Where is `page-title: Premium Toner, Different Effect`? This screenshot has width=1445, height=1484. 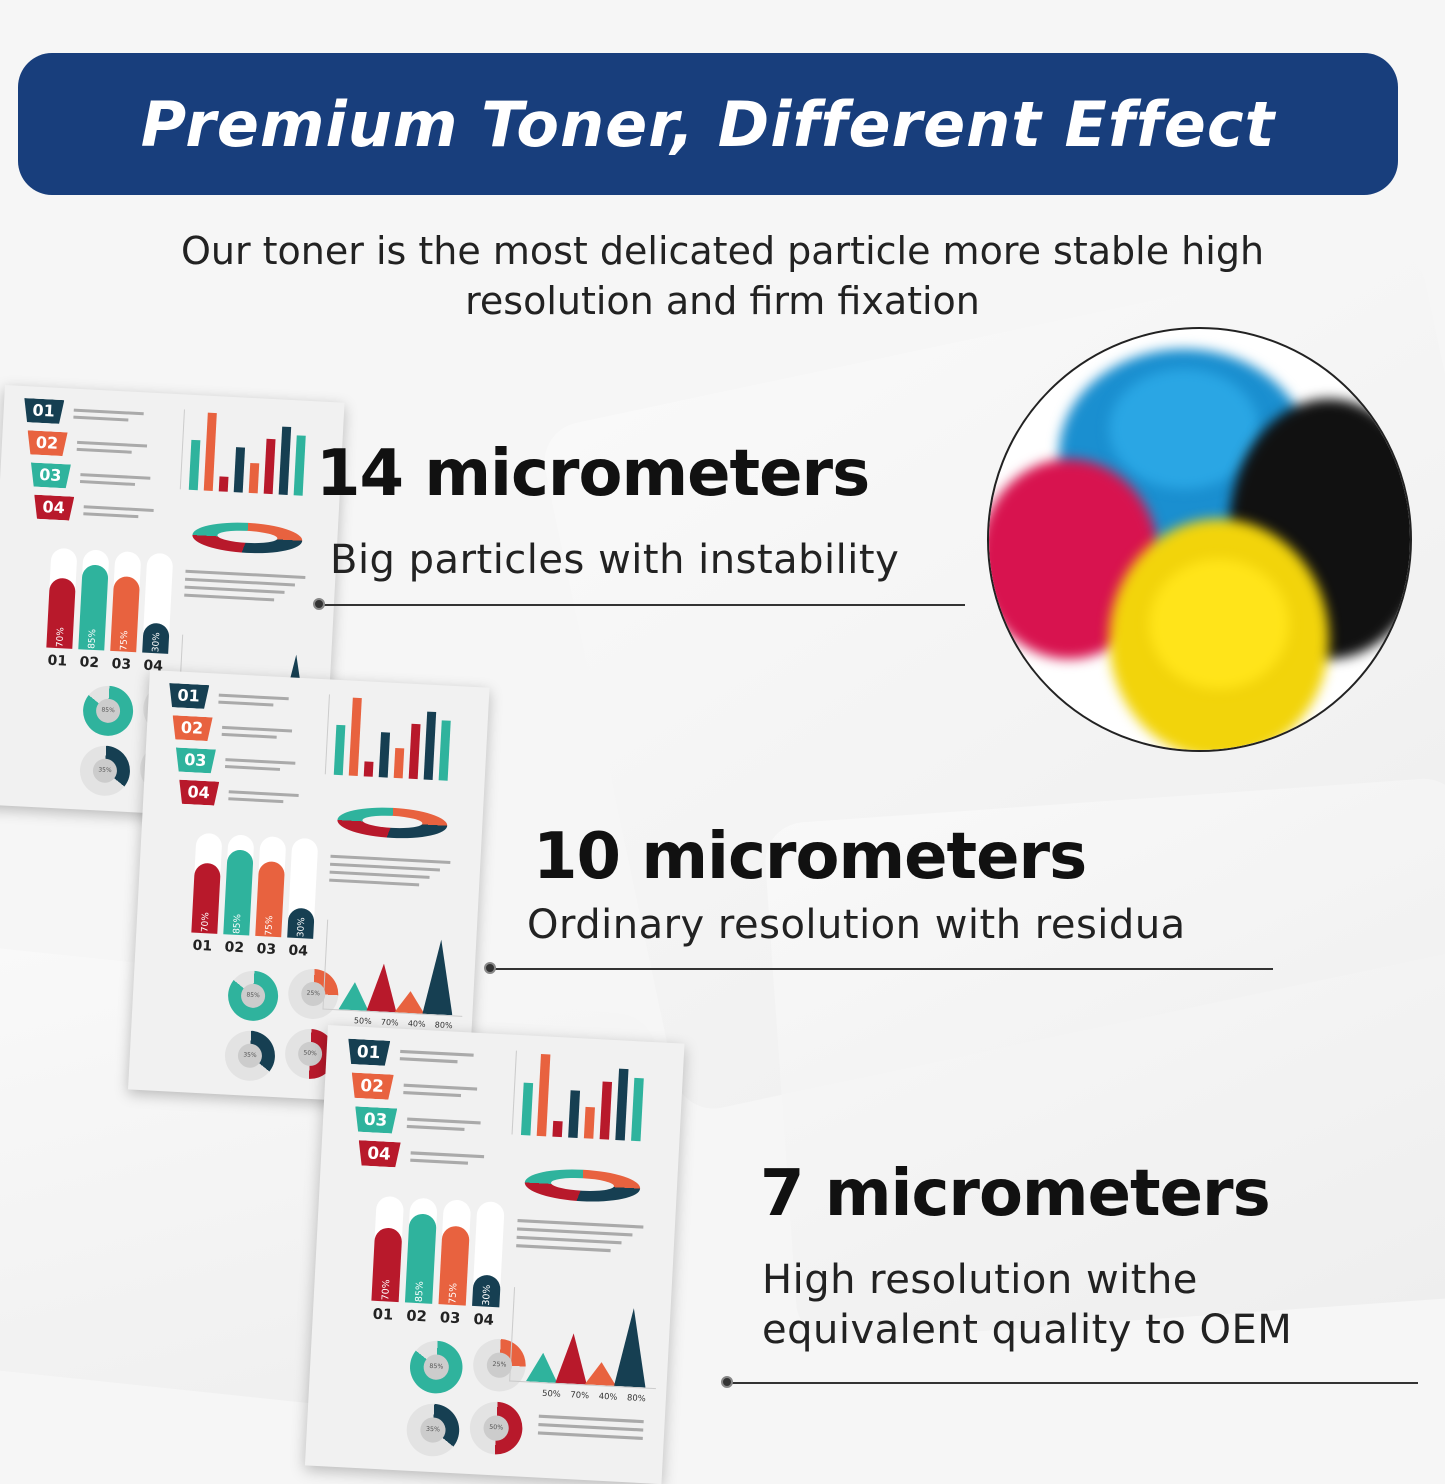
page-title: Premium Toner, Different Effect is located at coordinates (708, 124).